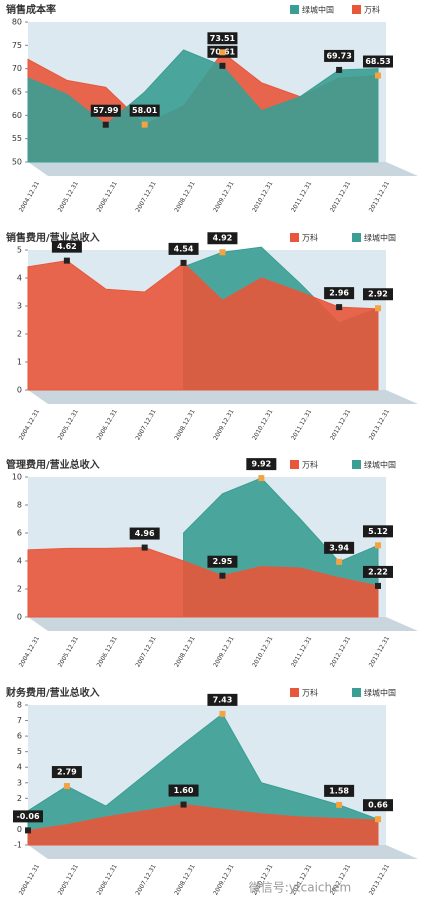 This screenshot has width=423, height=906. What do you see at coordinates (19, 705) in the screenshot?
I see `y-tick-label: 8` at bounding box center [19, 705].